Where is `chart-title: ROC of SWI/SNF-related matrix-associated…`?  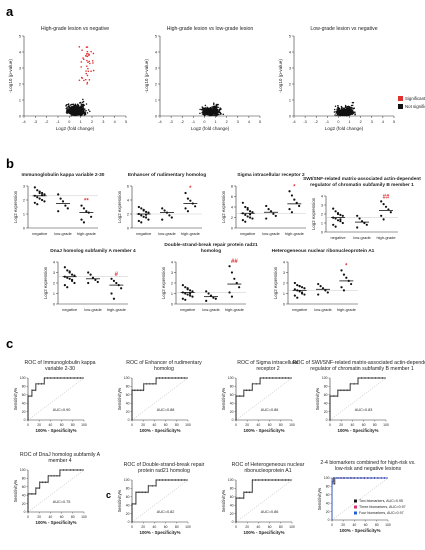
chart-title: ROC of SWI/SNF-related matrix-associated… is located at coordinates (359, 363).